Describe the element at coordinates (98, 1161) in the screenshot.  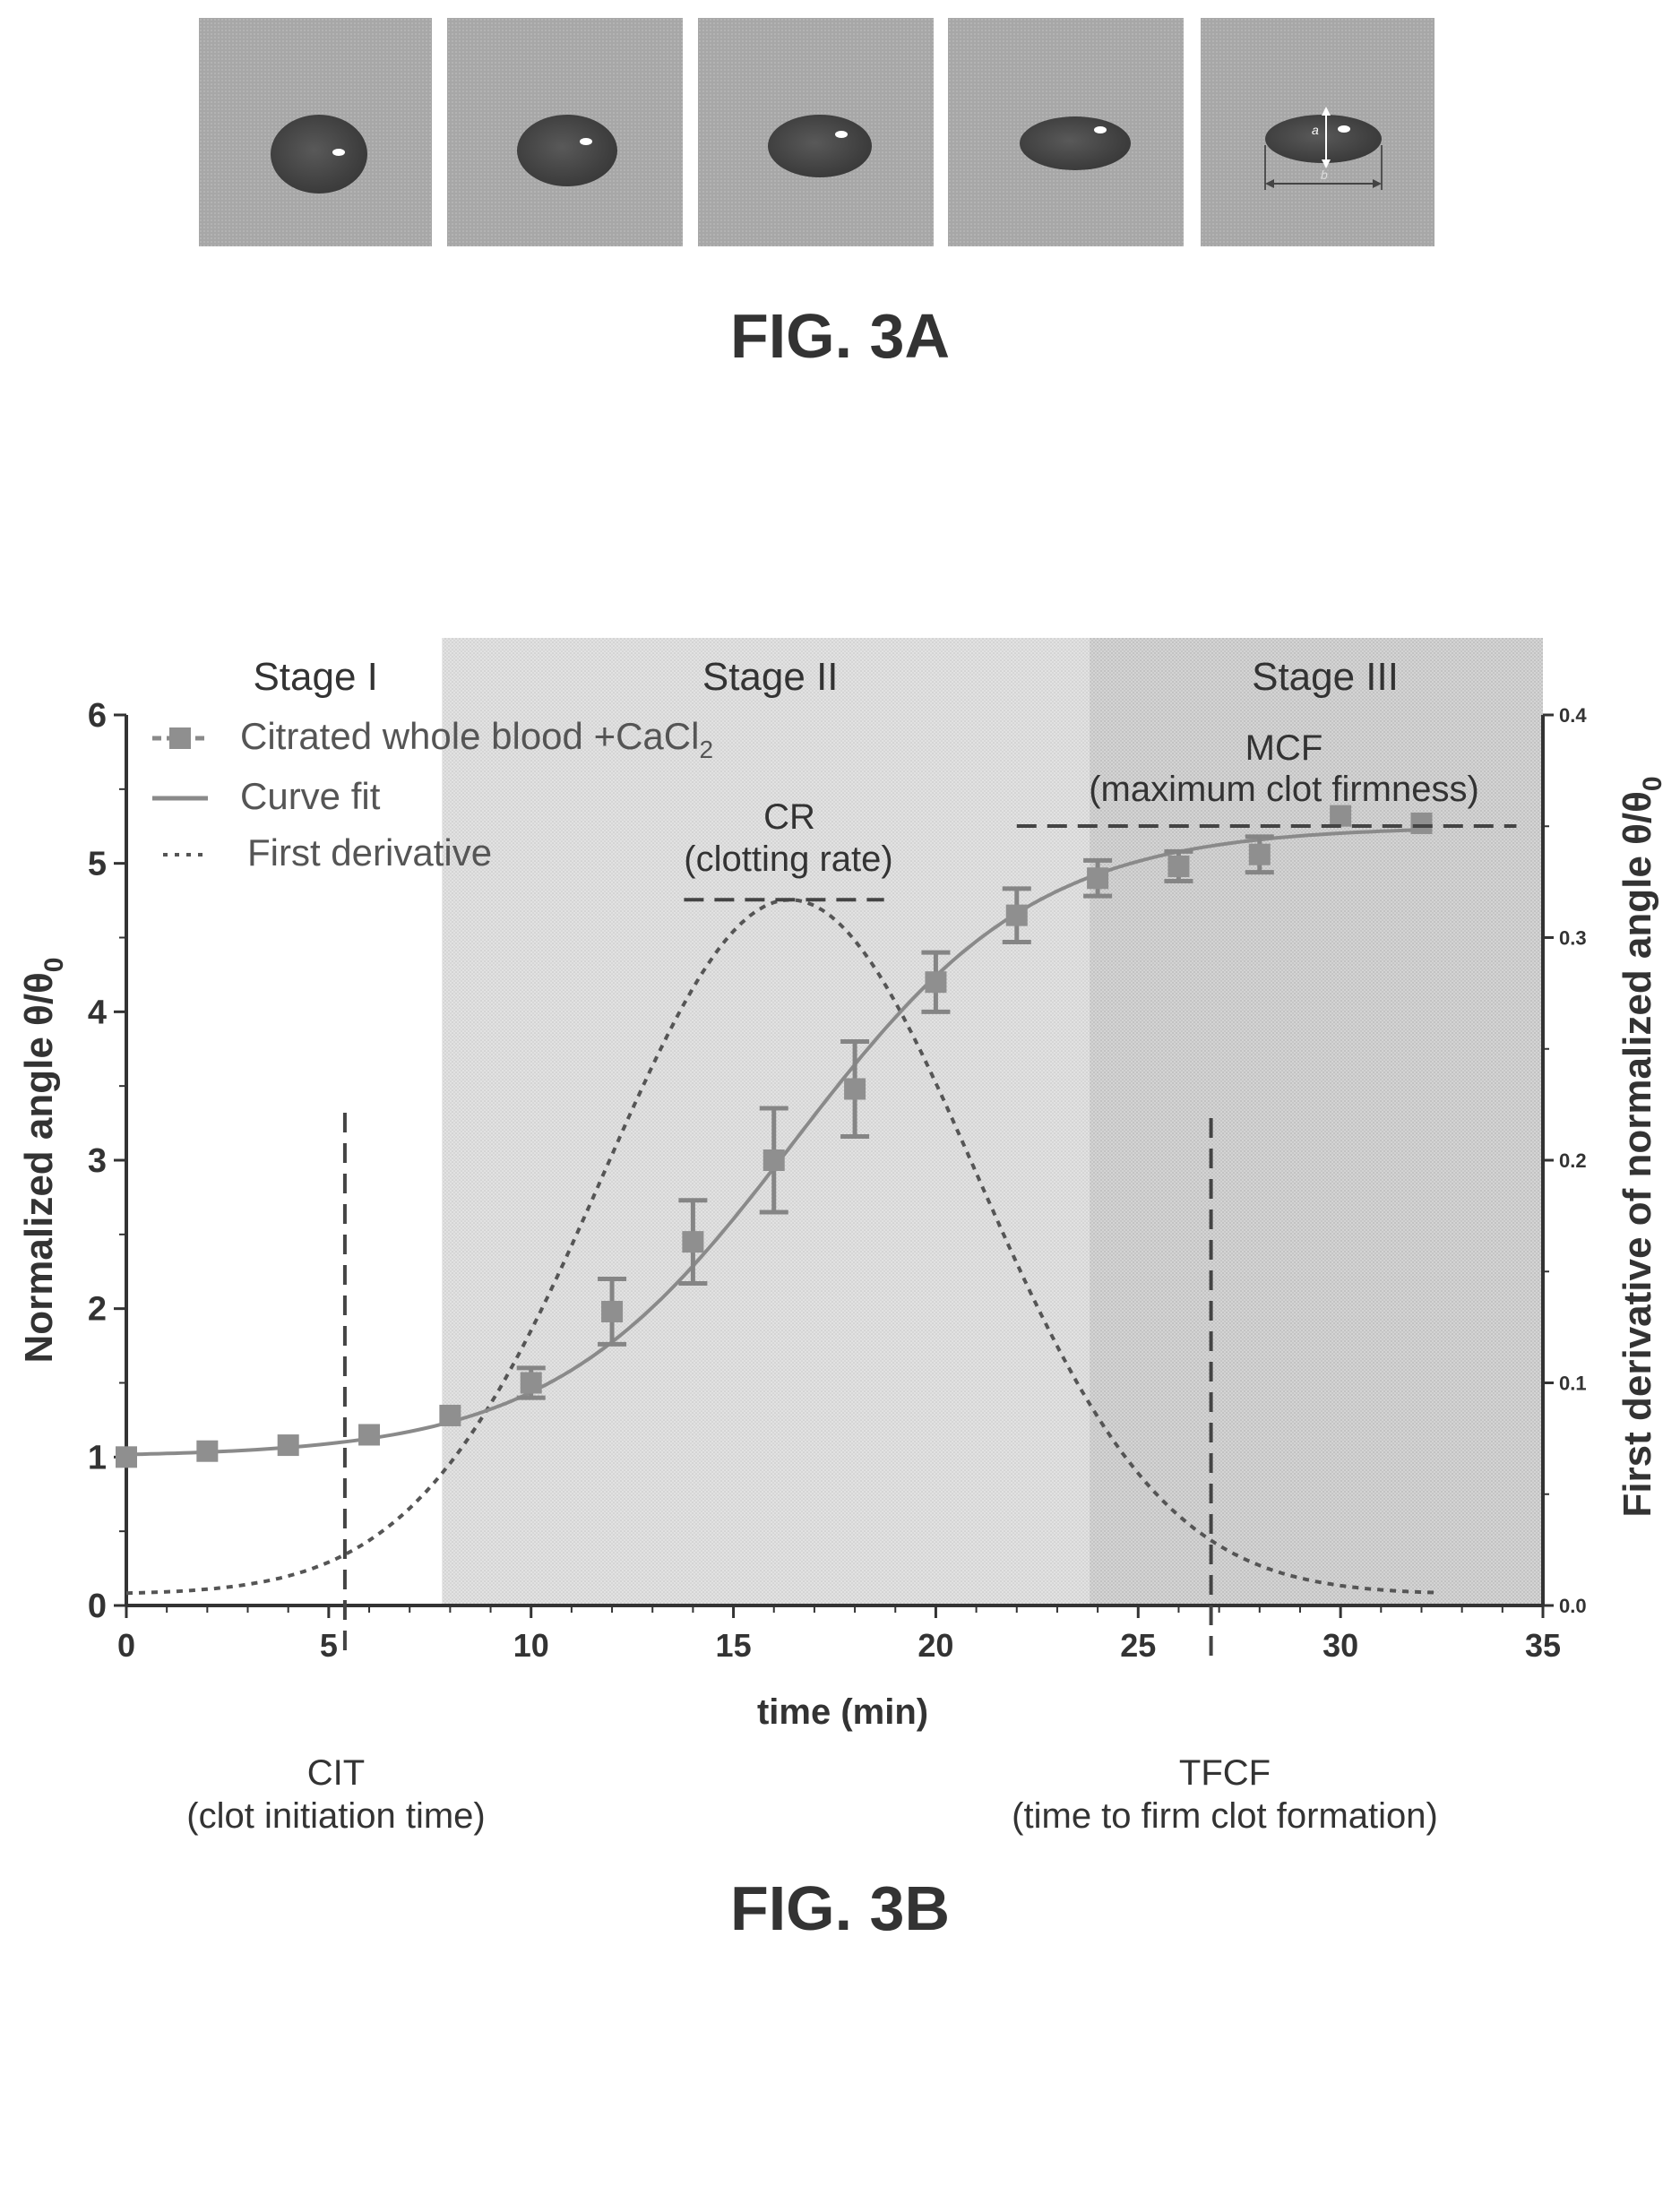
I see `y-tick-label: 3` at that location.